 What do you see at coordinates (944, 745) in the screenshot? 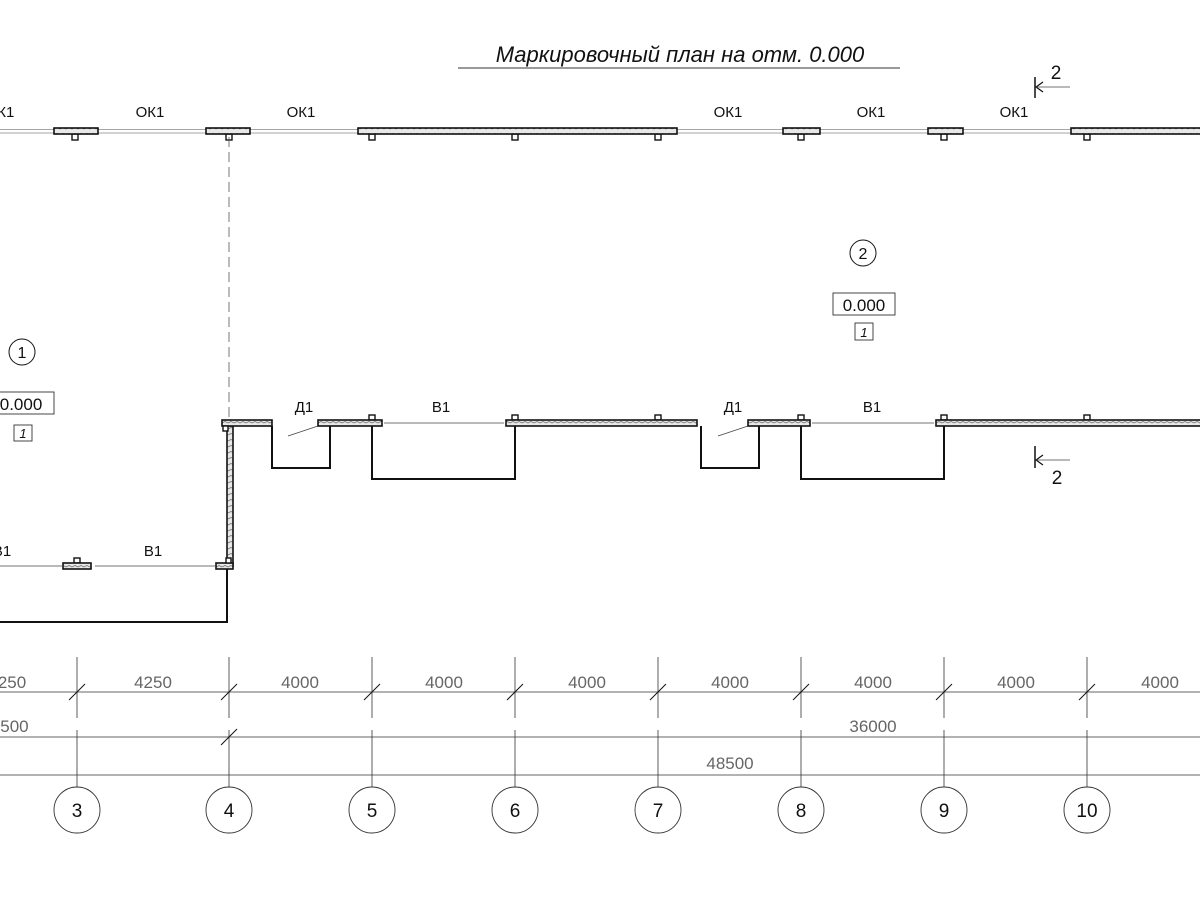
I see `axis-9: 9` at bounding box center [944, 745].